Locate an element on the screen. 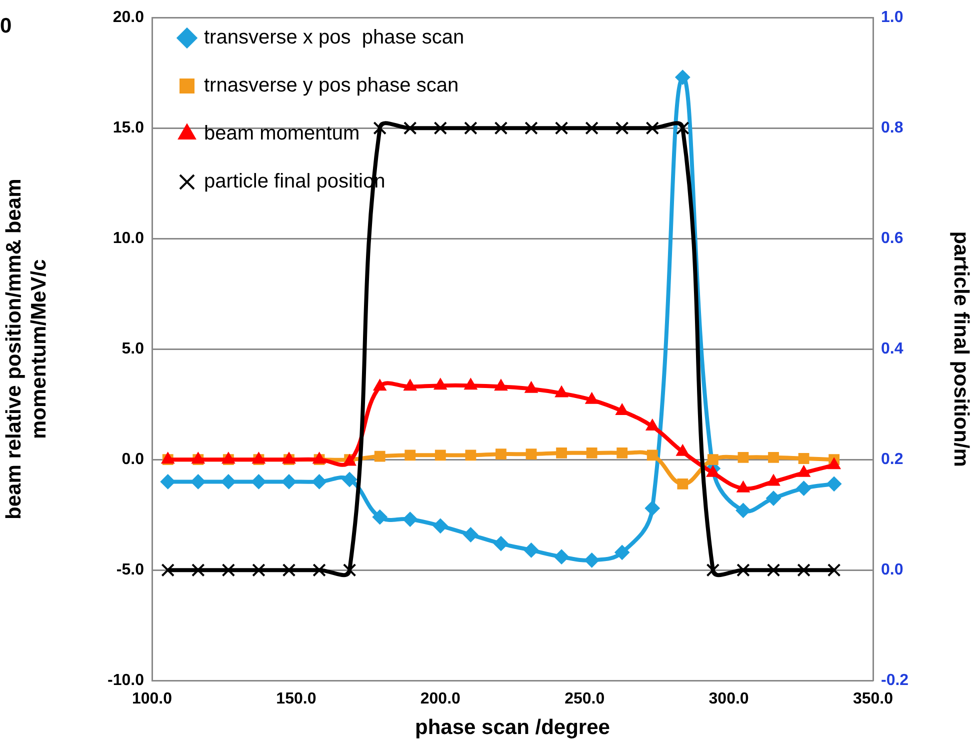 The height and width of the screenshot is (753, 977). y-tick-label: 10.0 is located at coordinates (128, 239).